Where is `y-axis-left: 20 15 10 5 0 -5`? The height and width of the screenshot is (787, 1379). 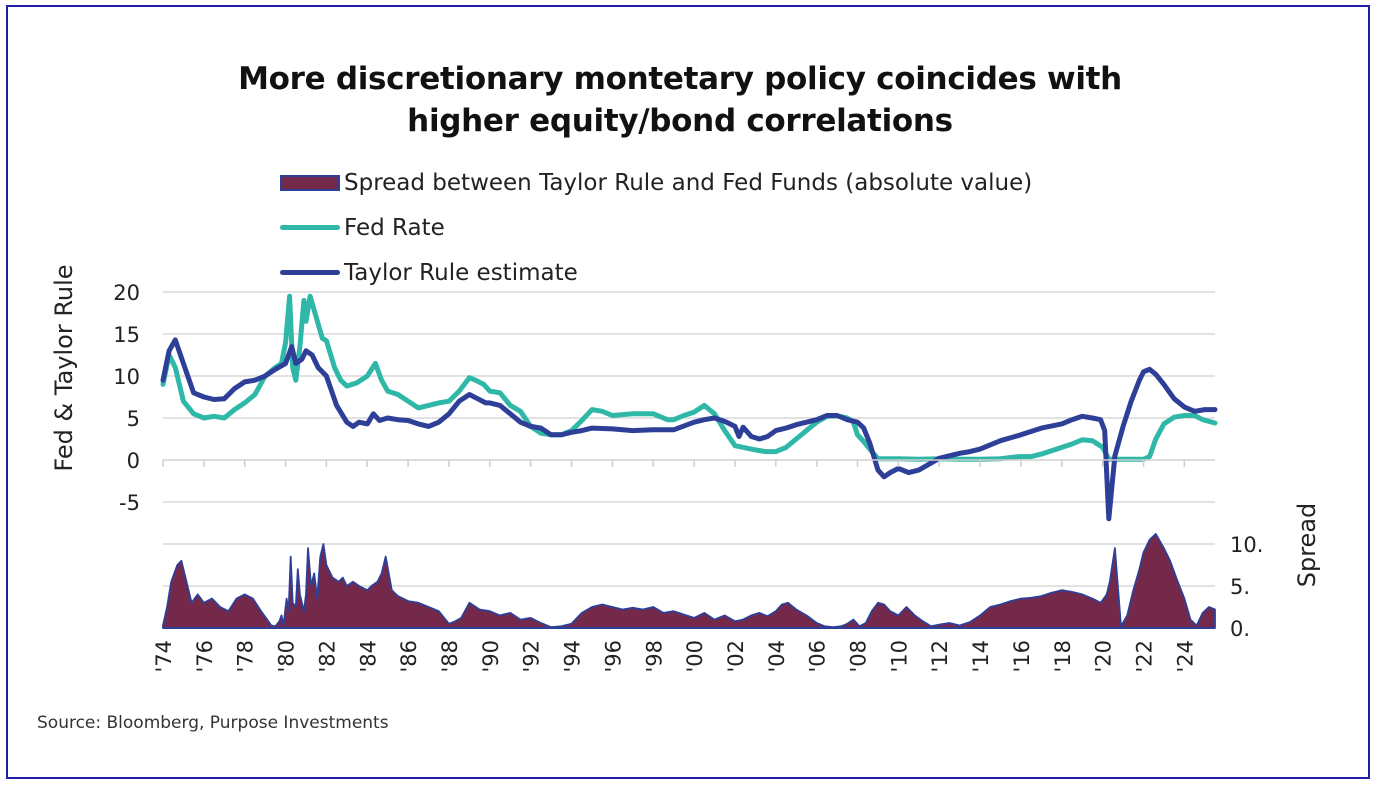 y-axis-left: 20 15 10 5 0 -5 is located at coordinates (126, 398).